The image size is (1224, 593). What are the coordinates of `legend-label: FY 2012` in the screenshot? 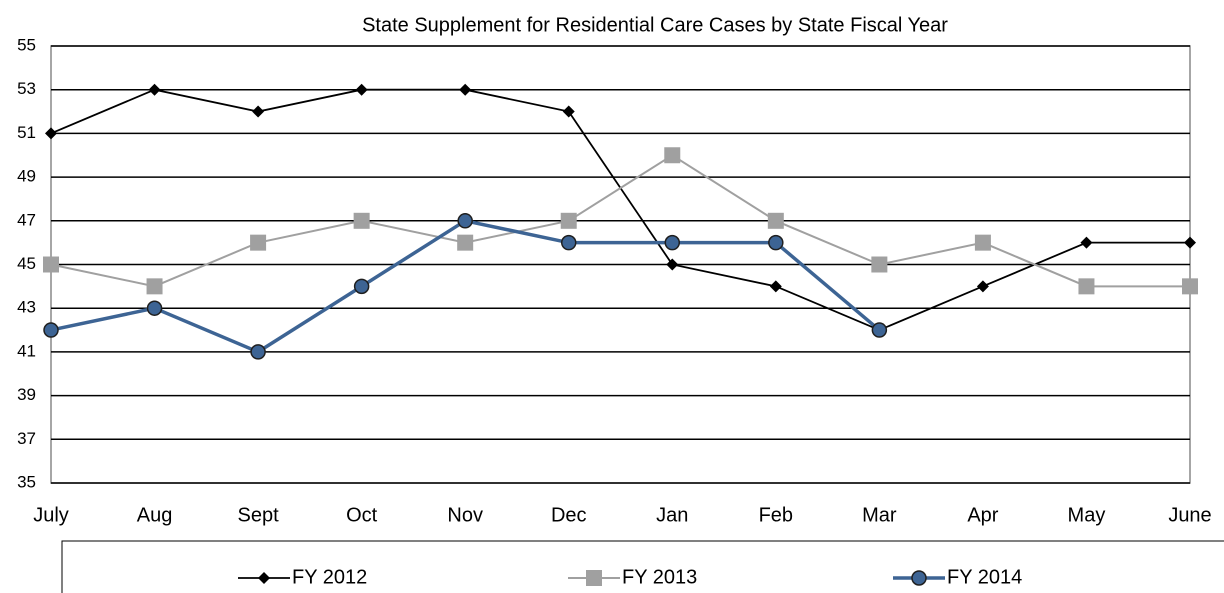 It's located at (329, 577).